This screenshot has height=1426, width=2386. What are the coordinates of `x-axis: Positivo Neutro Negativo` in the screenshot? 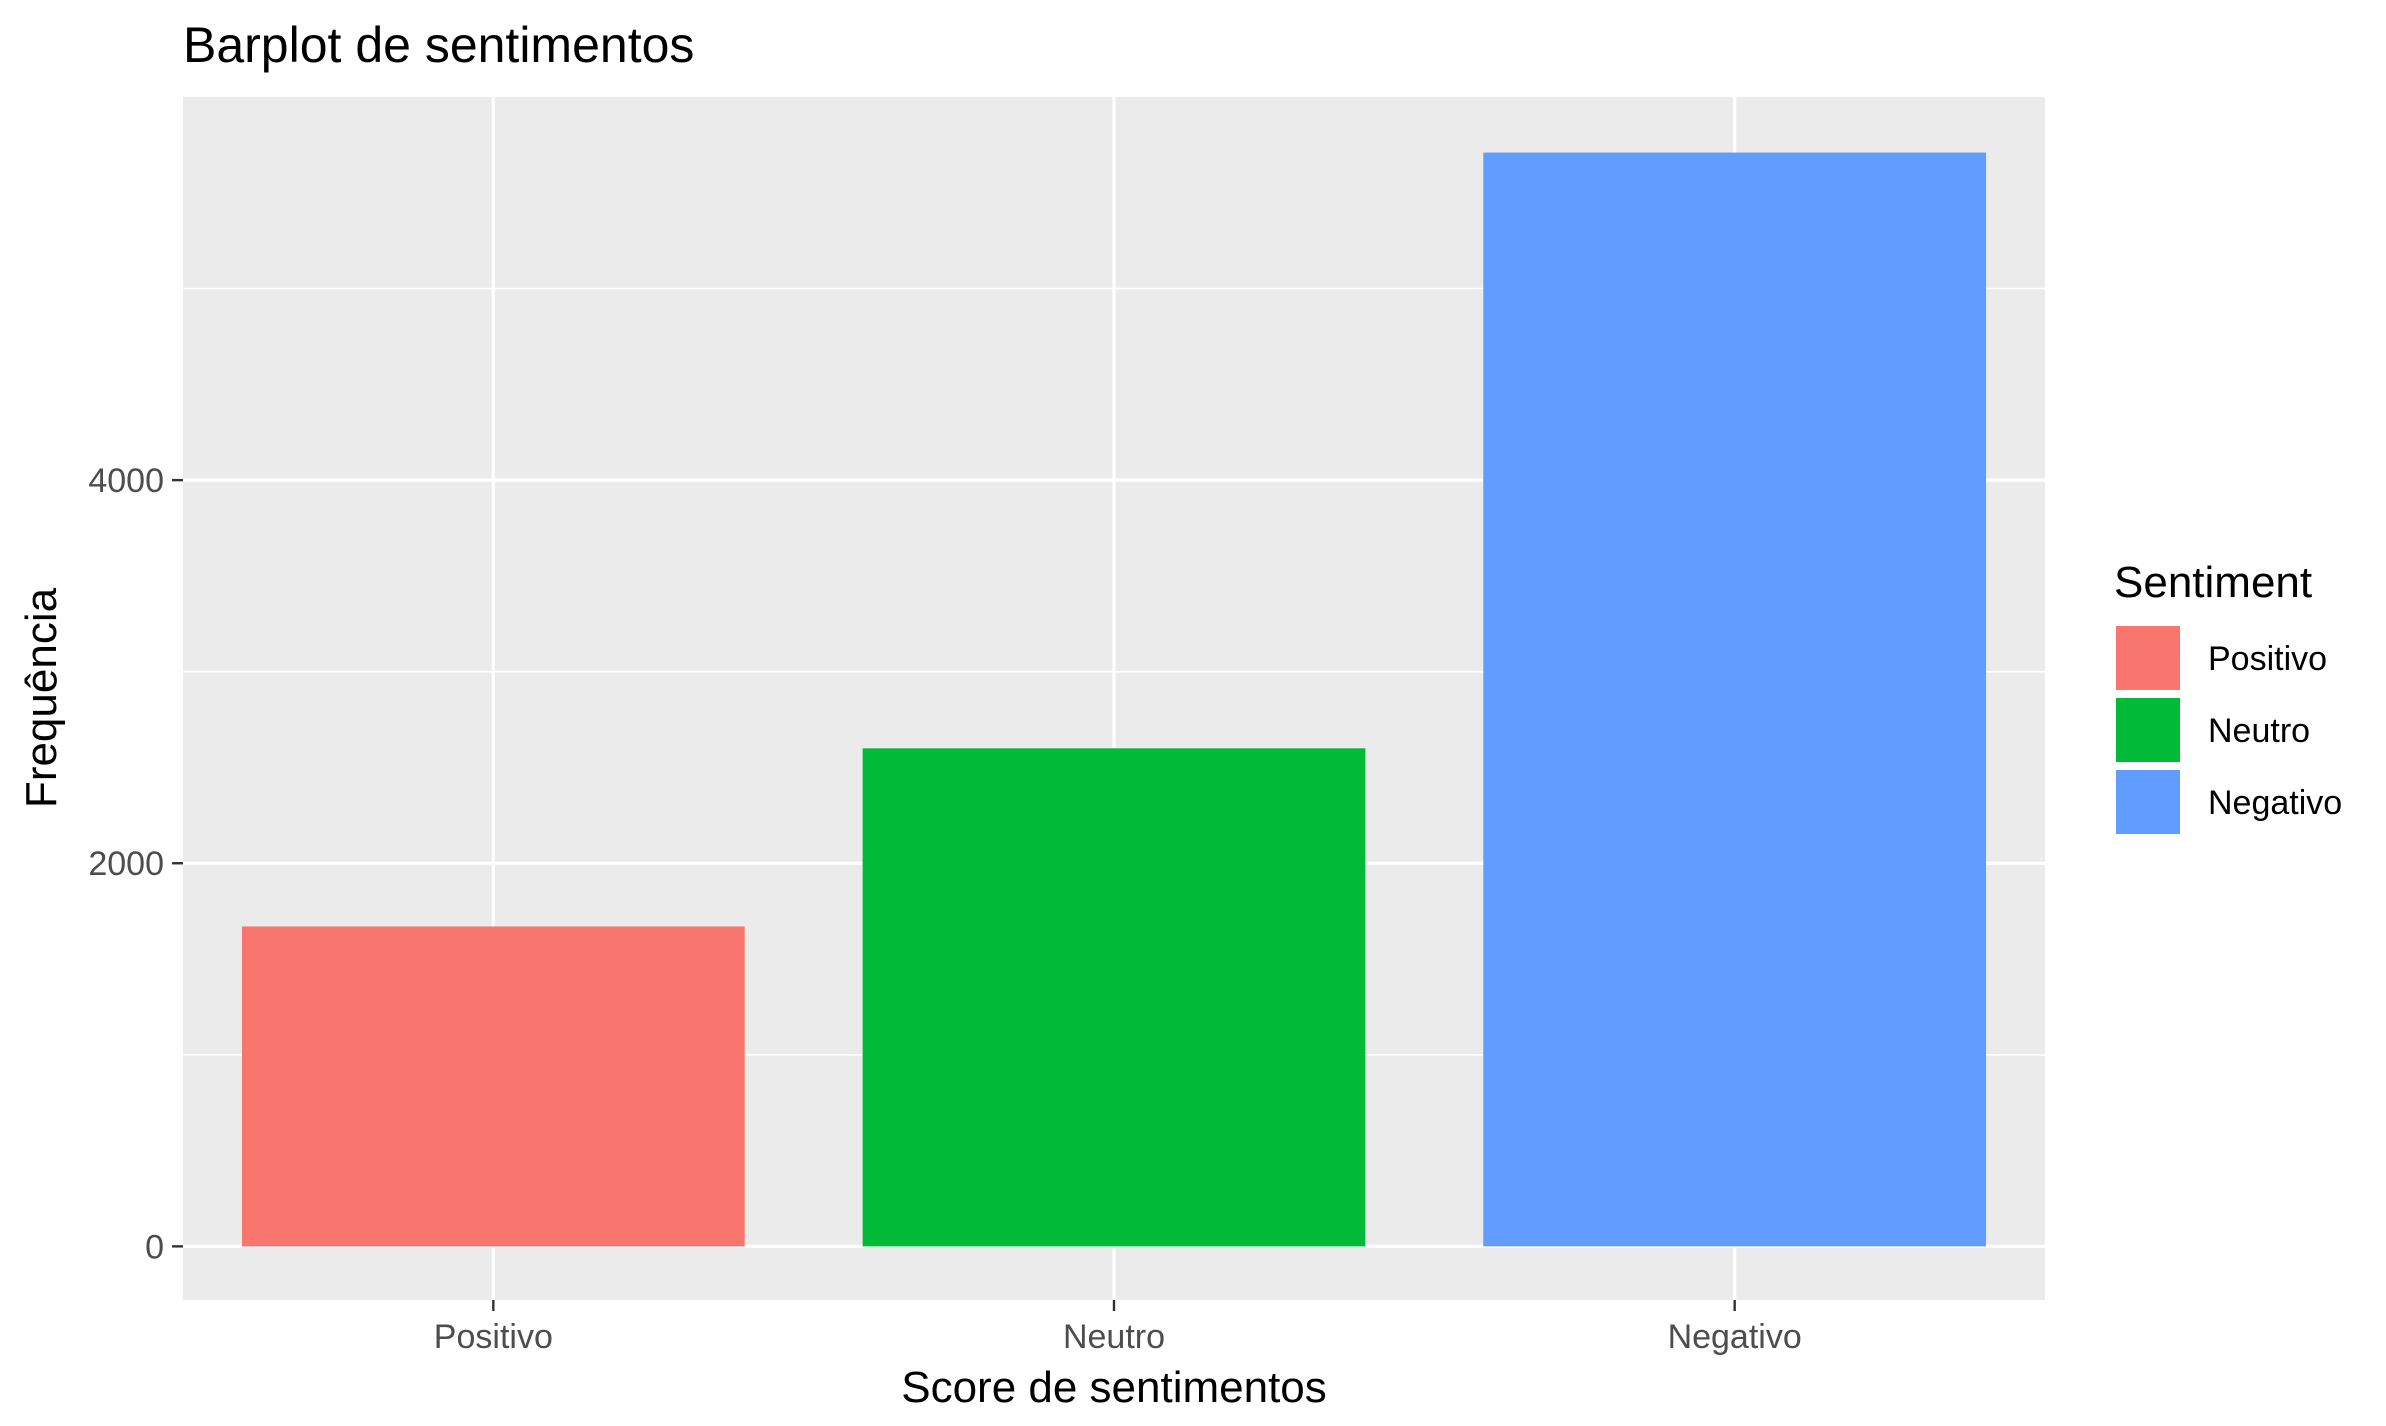 It's located at (1118, 1328).